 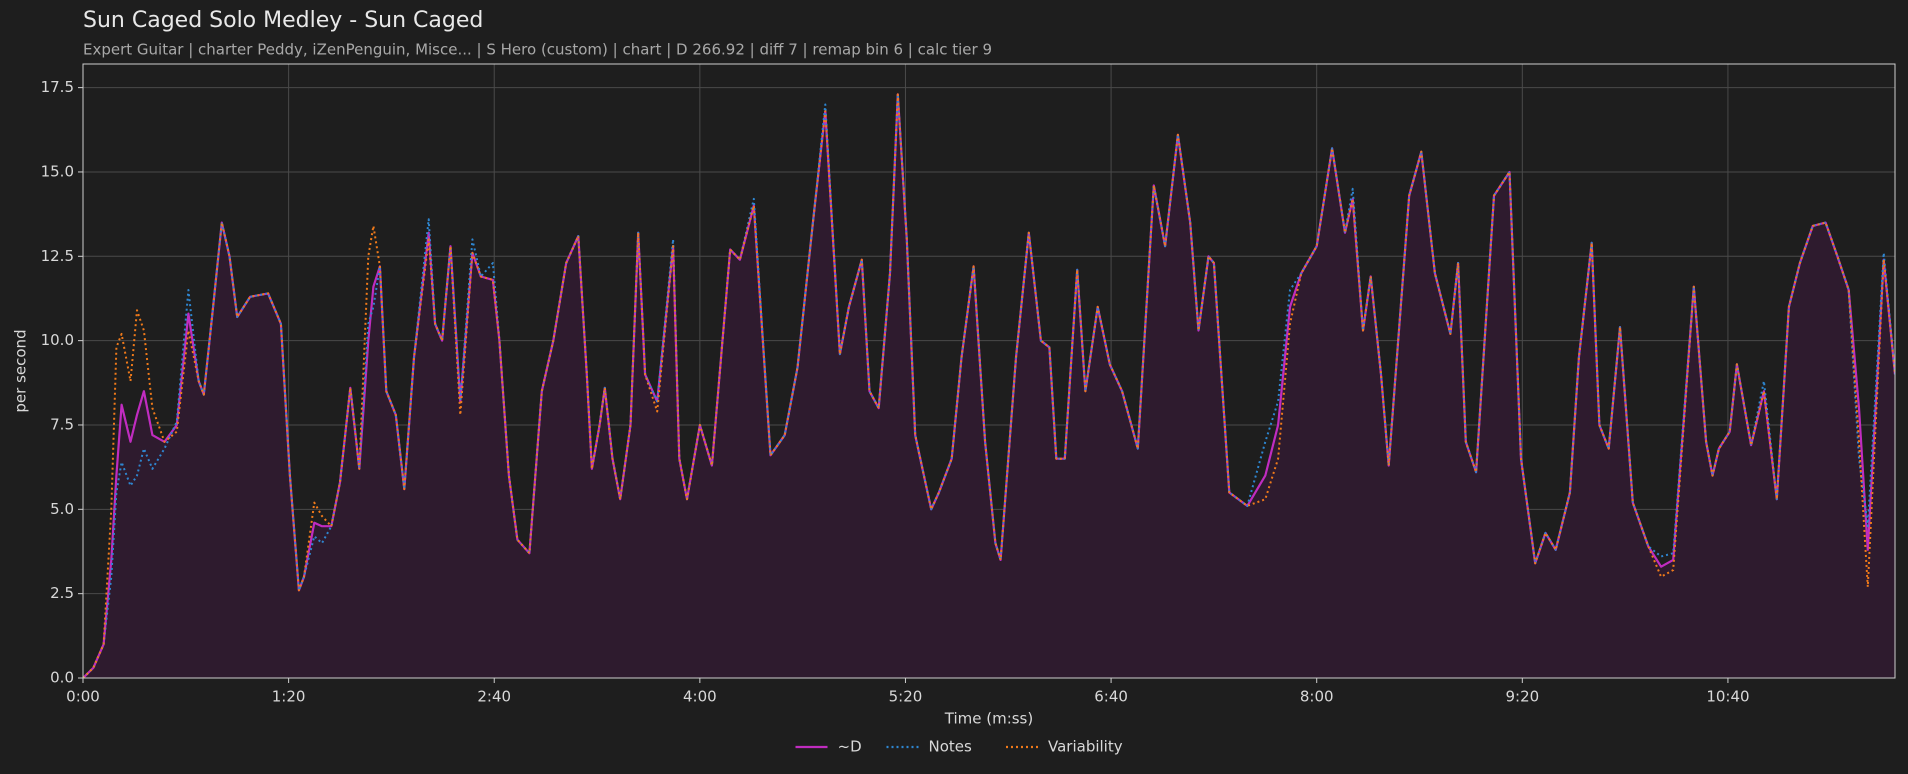 I want to click on x-tick-label: 9:20, so click(x=1522, y=697).